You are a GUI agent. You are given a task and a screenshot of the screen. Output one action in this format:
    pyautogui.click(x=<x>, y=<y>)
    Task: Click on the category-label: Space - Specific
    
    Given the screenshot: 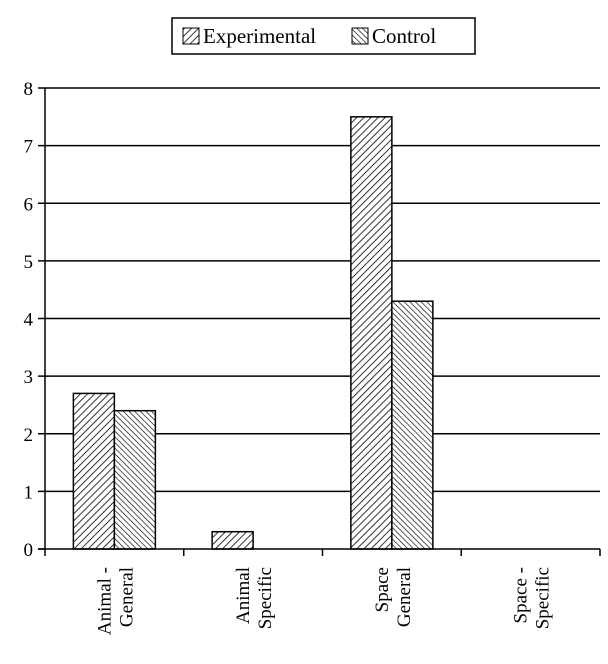 What is the action you would take?
    pyautogui.click(x=532, y=598)
    